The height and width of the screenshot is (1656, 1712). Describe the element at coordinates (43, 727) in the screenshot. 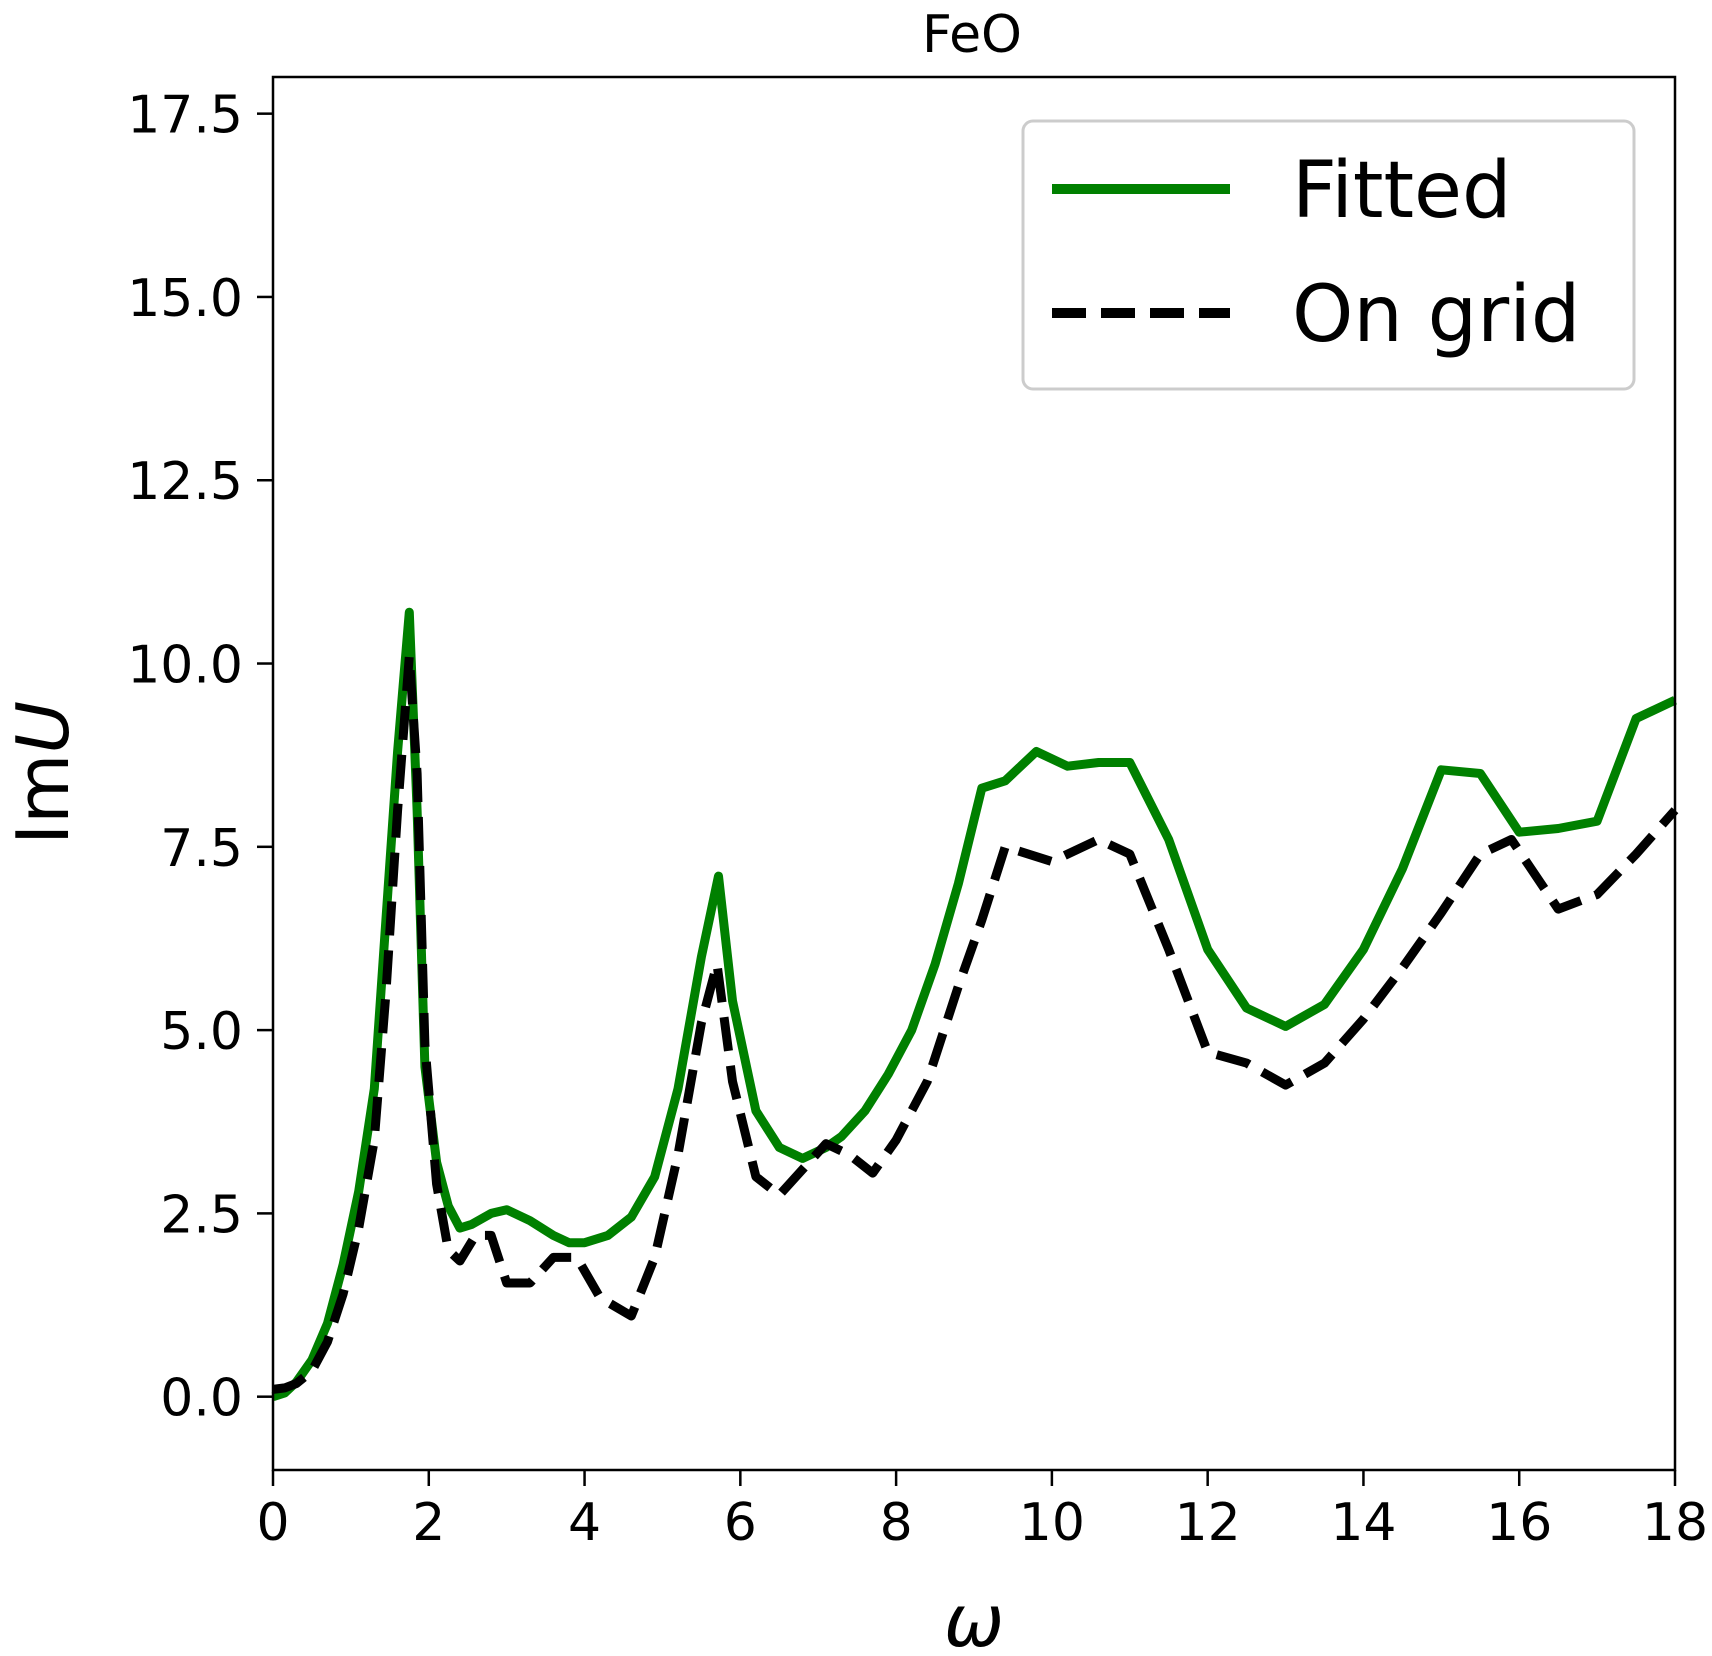

I see `y-axis-label-variable: U` at that location.